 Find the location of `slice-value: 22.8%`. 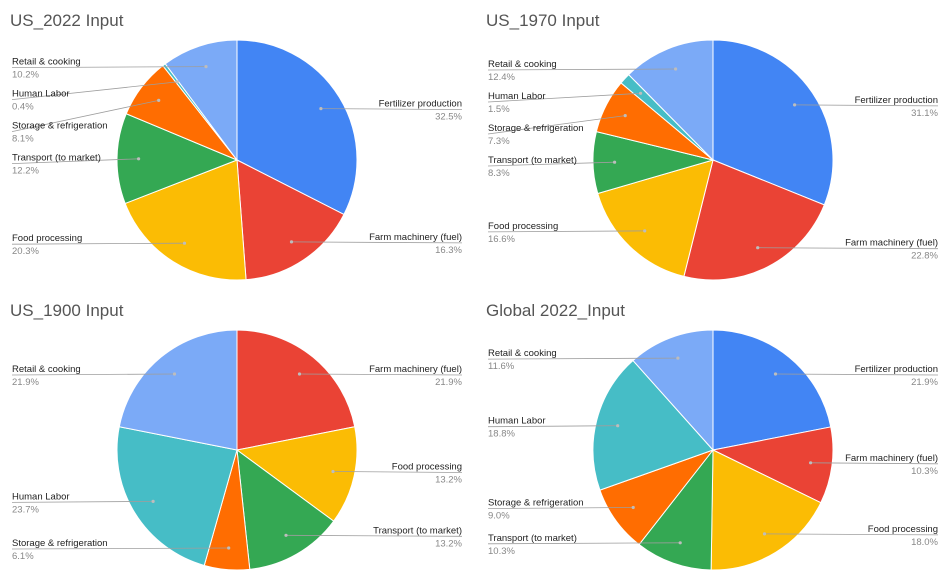

slice-value: 22.8% is located at coordinates (924, 256).